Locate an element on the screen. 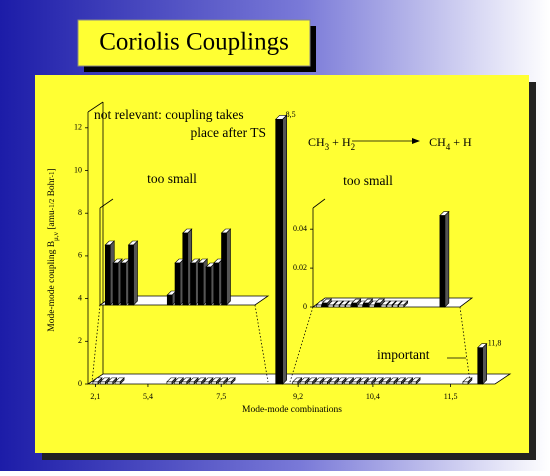 The height and width of the screenshot is (476, 550). y-tick-label: 8 is located at coordinates (80, 212).